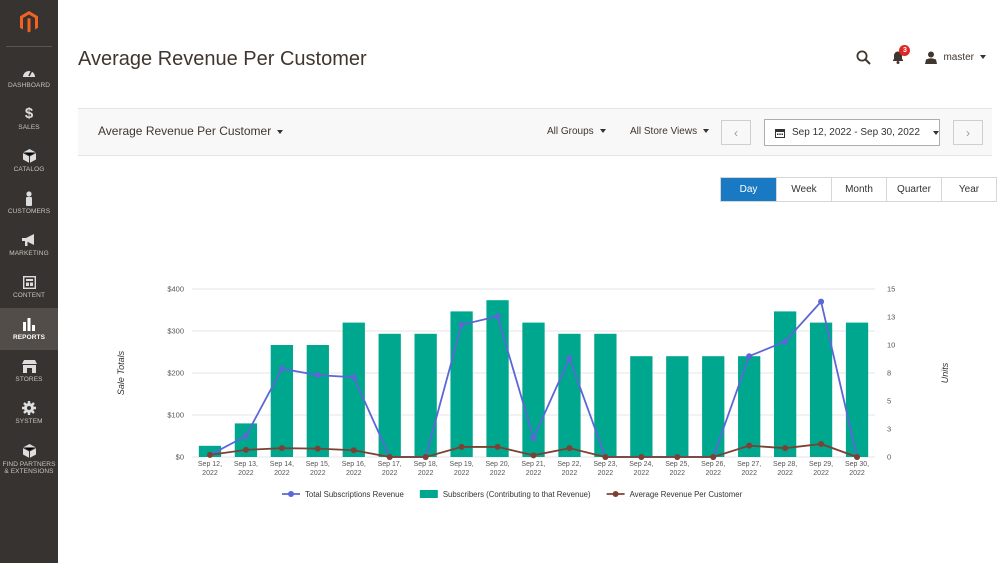 The width and height of the screenshot is (1000, 563). I want to click on magento-logo, so click(29, 22).